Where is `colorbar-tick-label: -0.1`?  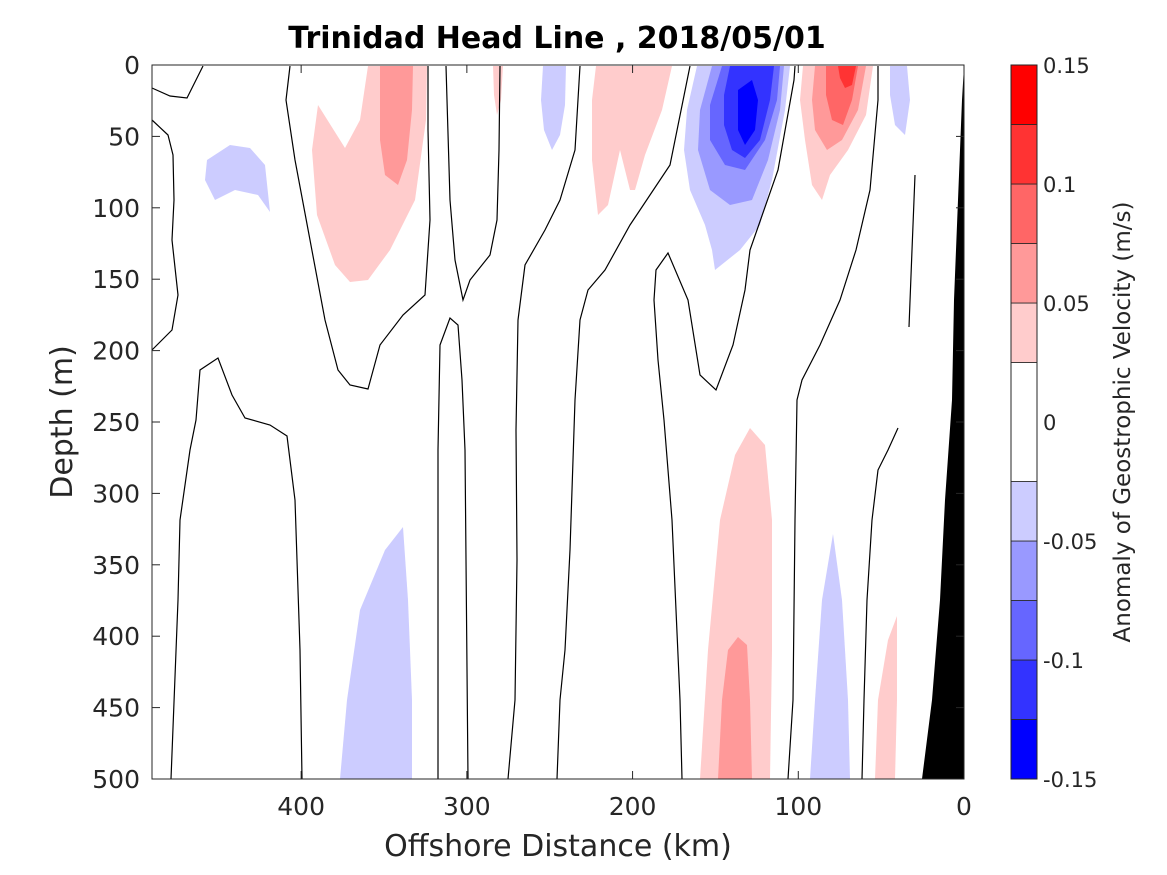 colorbar-tick-label: -0.1 is located at coordinates (1063, 661).